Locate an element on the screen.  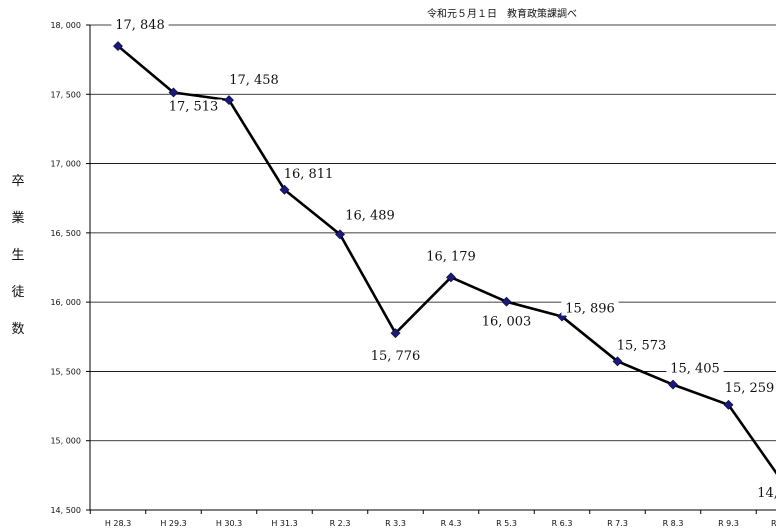
data-label: 17, 848 is located at coordinates (140, 25).